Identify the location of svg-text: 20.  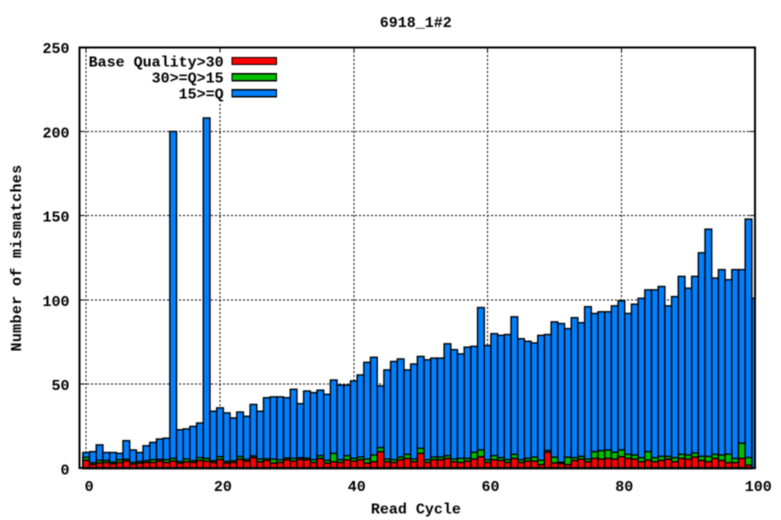
(223, 487).